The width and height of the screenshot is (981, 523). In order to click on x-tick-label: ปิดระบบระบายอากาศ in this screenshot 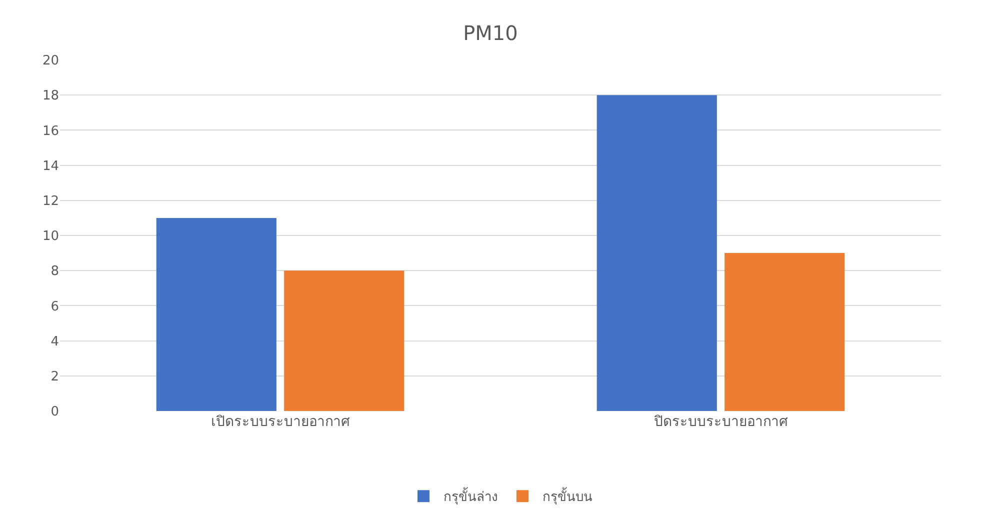, I will do `click(721, 422)`.